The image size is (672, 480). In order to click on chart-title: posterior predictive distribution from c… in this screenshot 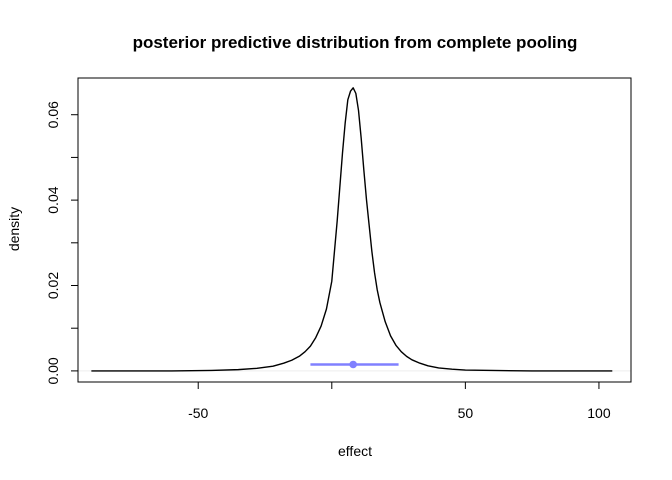, I will do `click(355, 42)`.